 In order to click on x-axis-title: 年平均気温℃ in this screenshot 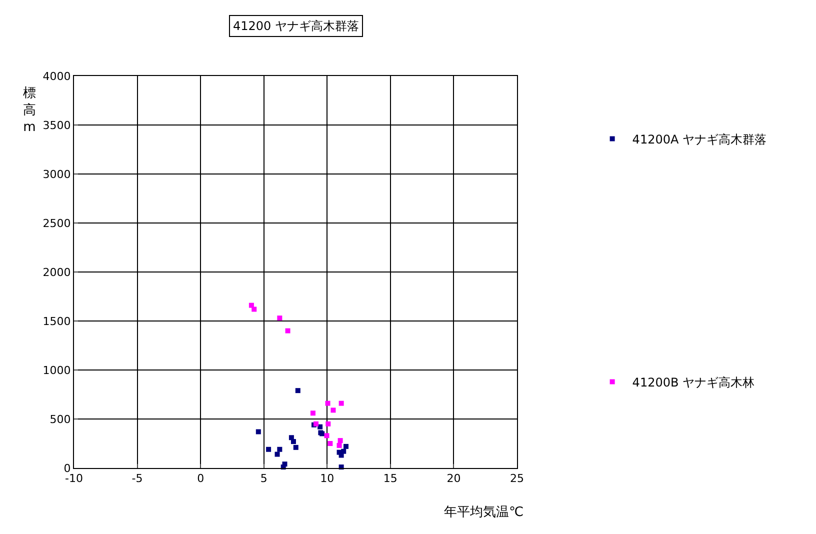, I will do `click(484, 512)`.